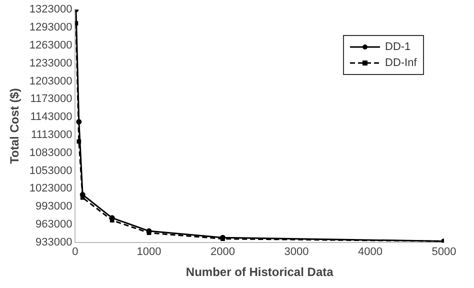 Image resolution: width=474 pixels, height=288 pixels. What do you see at coordinates (54, 242) in the screenshot?
I see `y-tick-label: 933000` at bounding box center [54, 242].